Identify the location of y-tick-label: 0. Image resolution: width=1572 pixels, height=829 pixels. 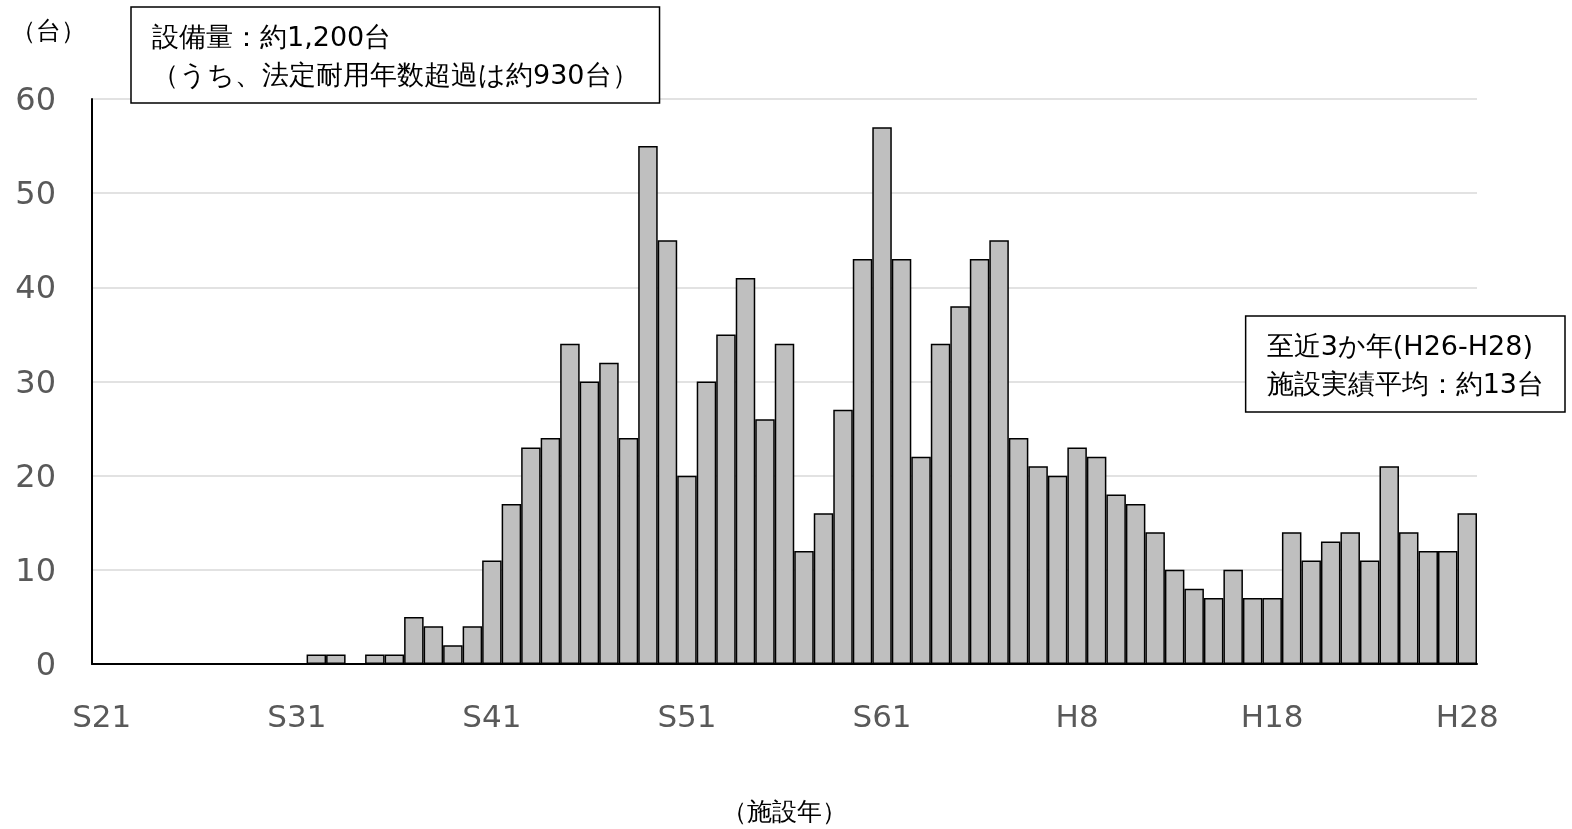
(45, 664).